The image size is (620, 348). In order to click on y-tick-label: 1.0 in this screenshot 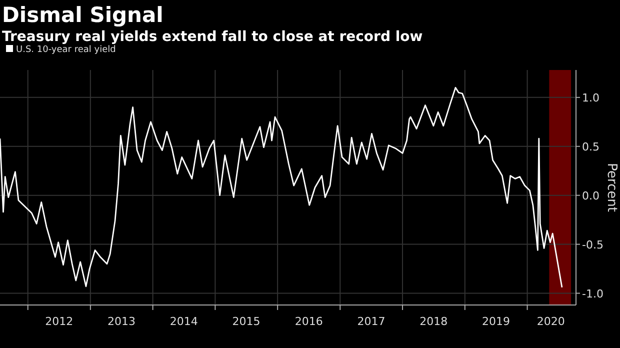, I will do `click(591, 97)`.